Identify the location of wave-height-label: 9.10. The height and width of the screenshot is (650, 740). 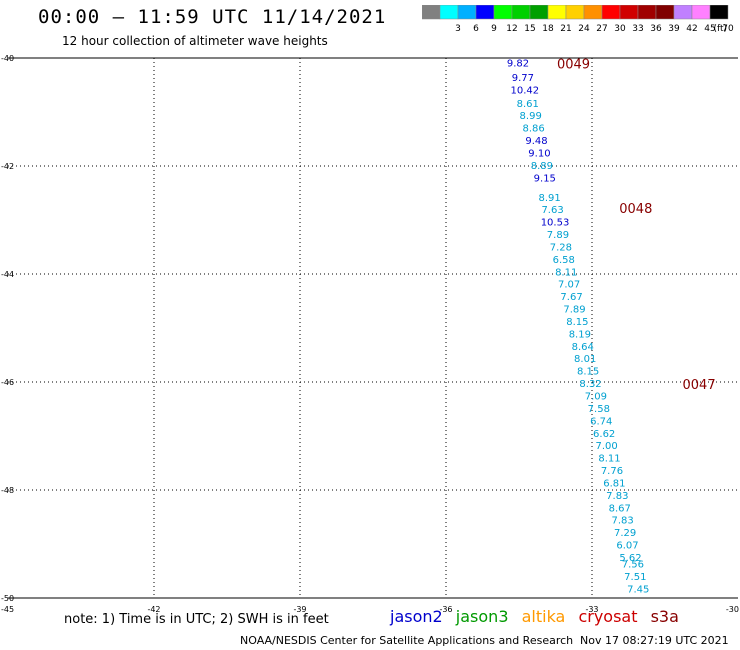
(539, 154).